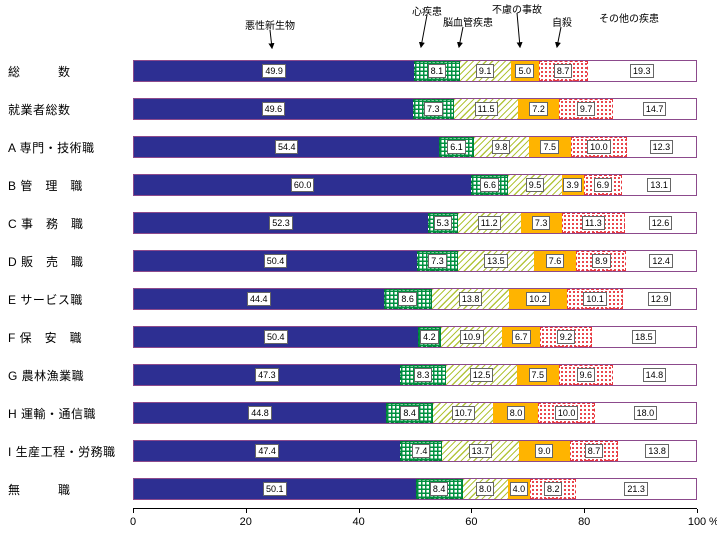 This screenshot has height=544, width=717. I want to click on segment-value-label: 54.4, so click(286, 147).